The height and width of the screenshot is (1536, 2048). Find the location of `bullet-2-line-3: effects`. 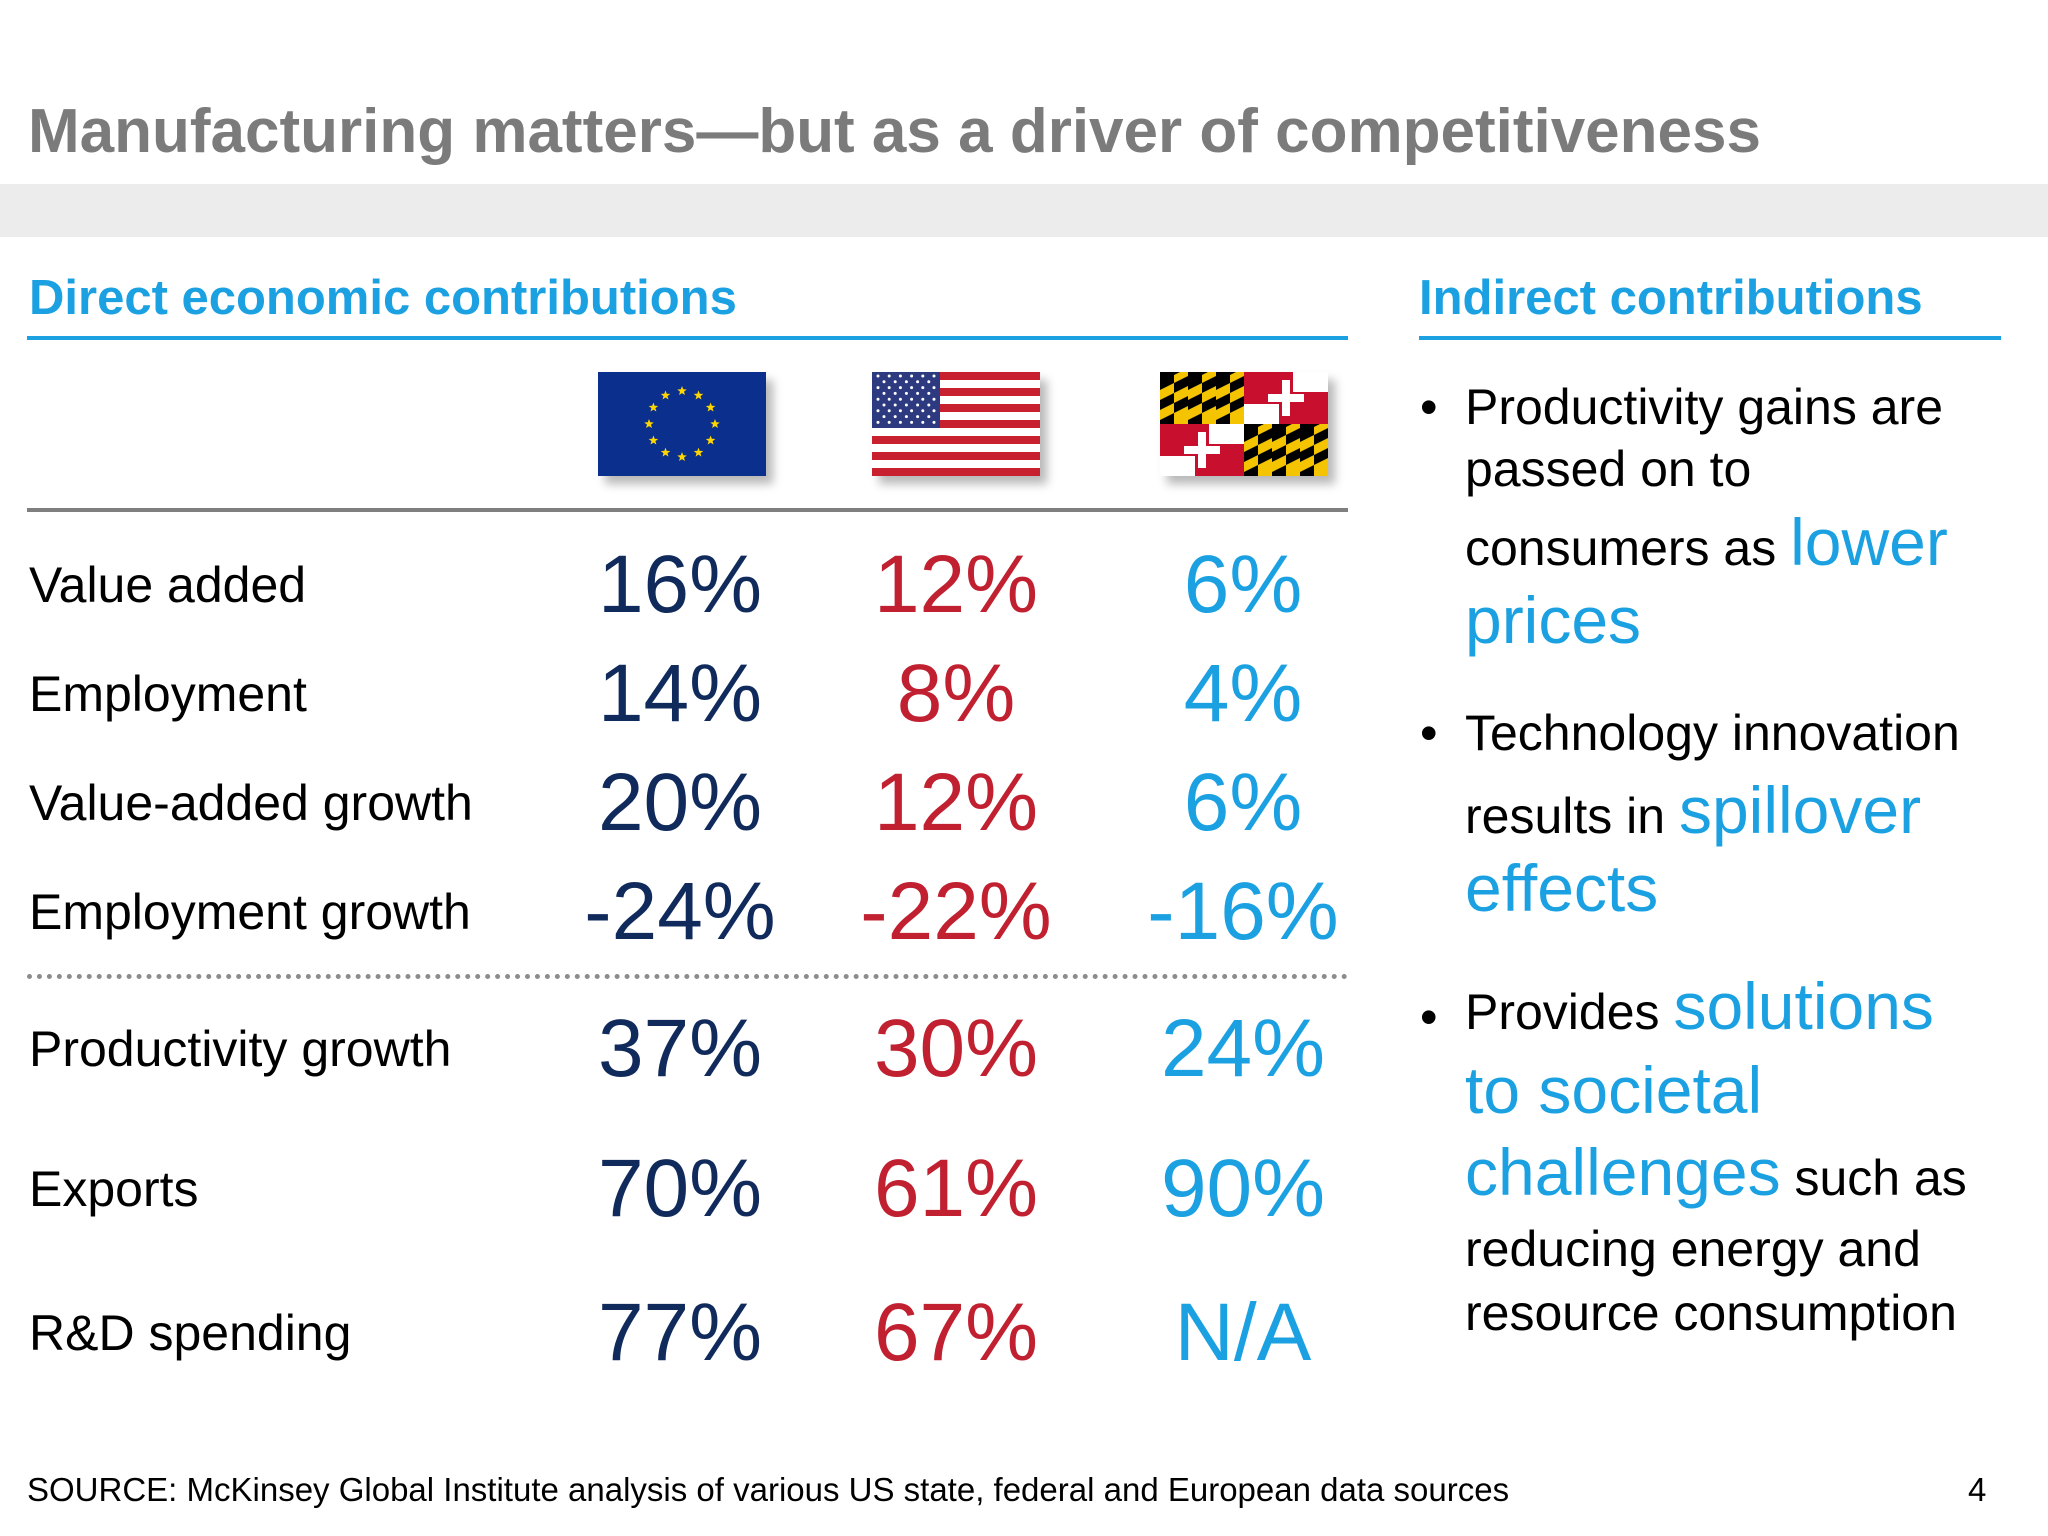

bullet-2-line-3: effects is located at coordinates (1561, 888).